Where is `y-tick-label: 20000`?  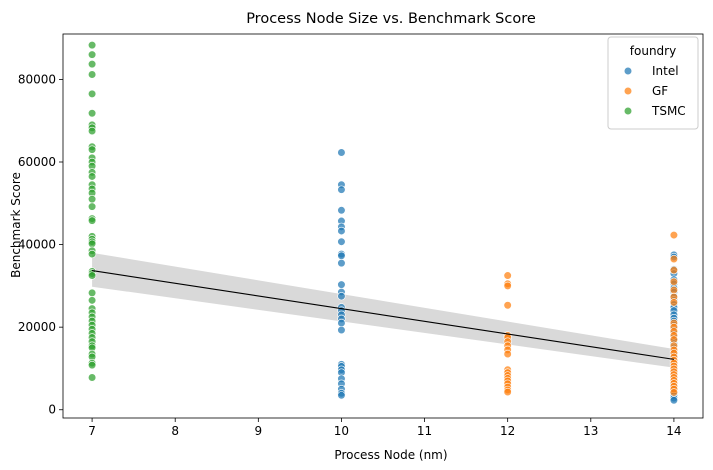
y-tick-label: 20000 is located at coordinates (37, 327).